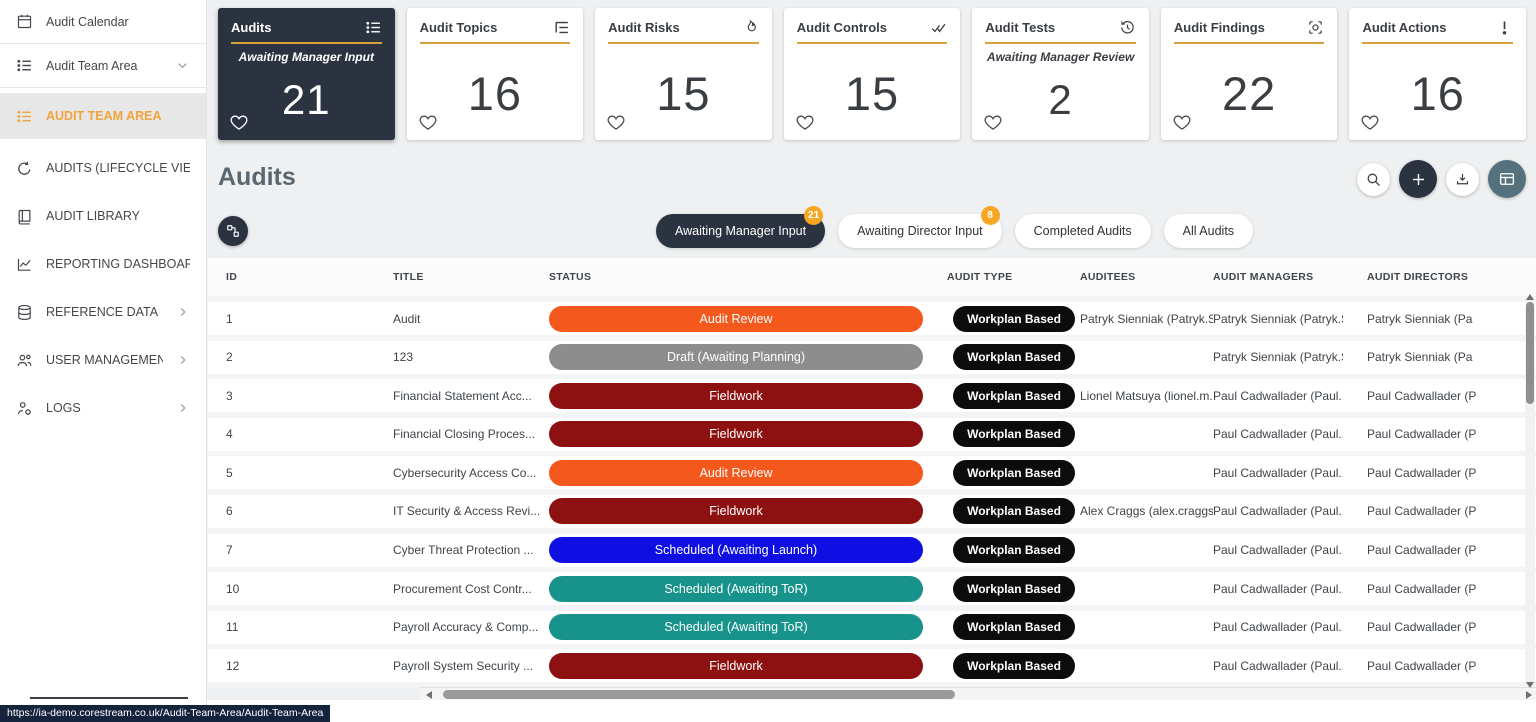  I want to click on vertical-scrollbar, so click(1530, 491).